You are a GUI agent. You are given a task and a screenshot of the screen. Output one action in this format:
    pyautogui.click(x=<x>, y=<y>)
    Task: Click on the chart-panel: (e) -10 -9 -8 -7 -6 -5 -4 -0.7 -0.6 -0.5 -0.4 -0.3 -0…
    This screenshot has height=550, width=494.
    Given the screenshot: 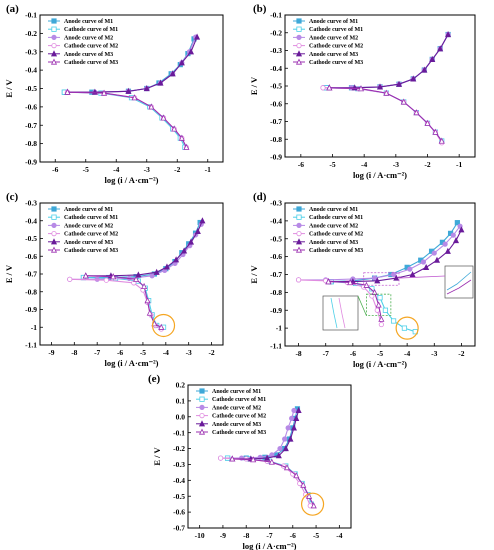 What is the action you would take?
    pyautogui.click(x=250, y=461)
    